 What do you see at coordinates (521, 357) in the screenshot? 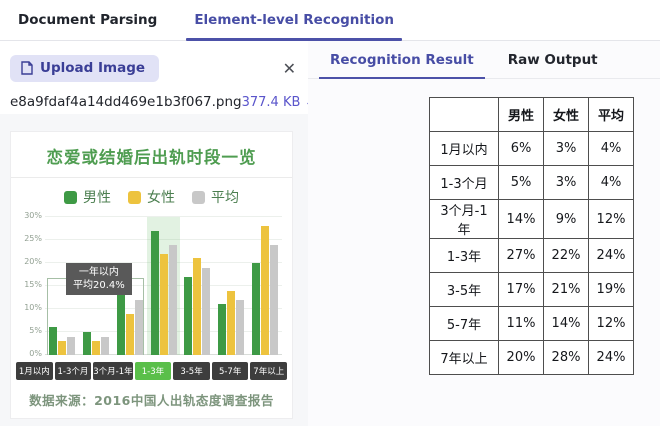
I see `value-cell: 20%` at bounding box center [521, 357].